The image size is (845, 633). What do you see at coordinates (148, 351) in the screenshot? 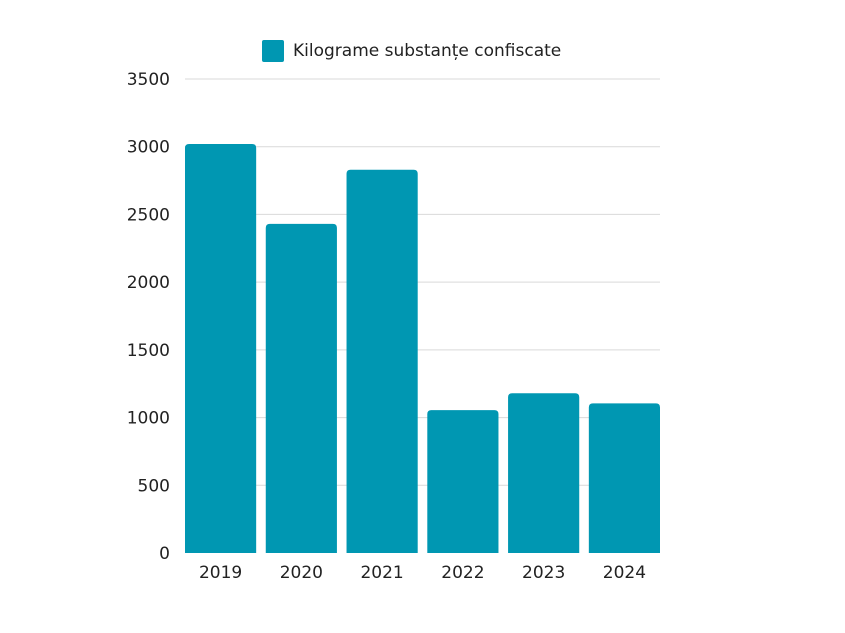
I see `y-tick-label: 1500` at bounding box center [148, 351].